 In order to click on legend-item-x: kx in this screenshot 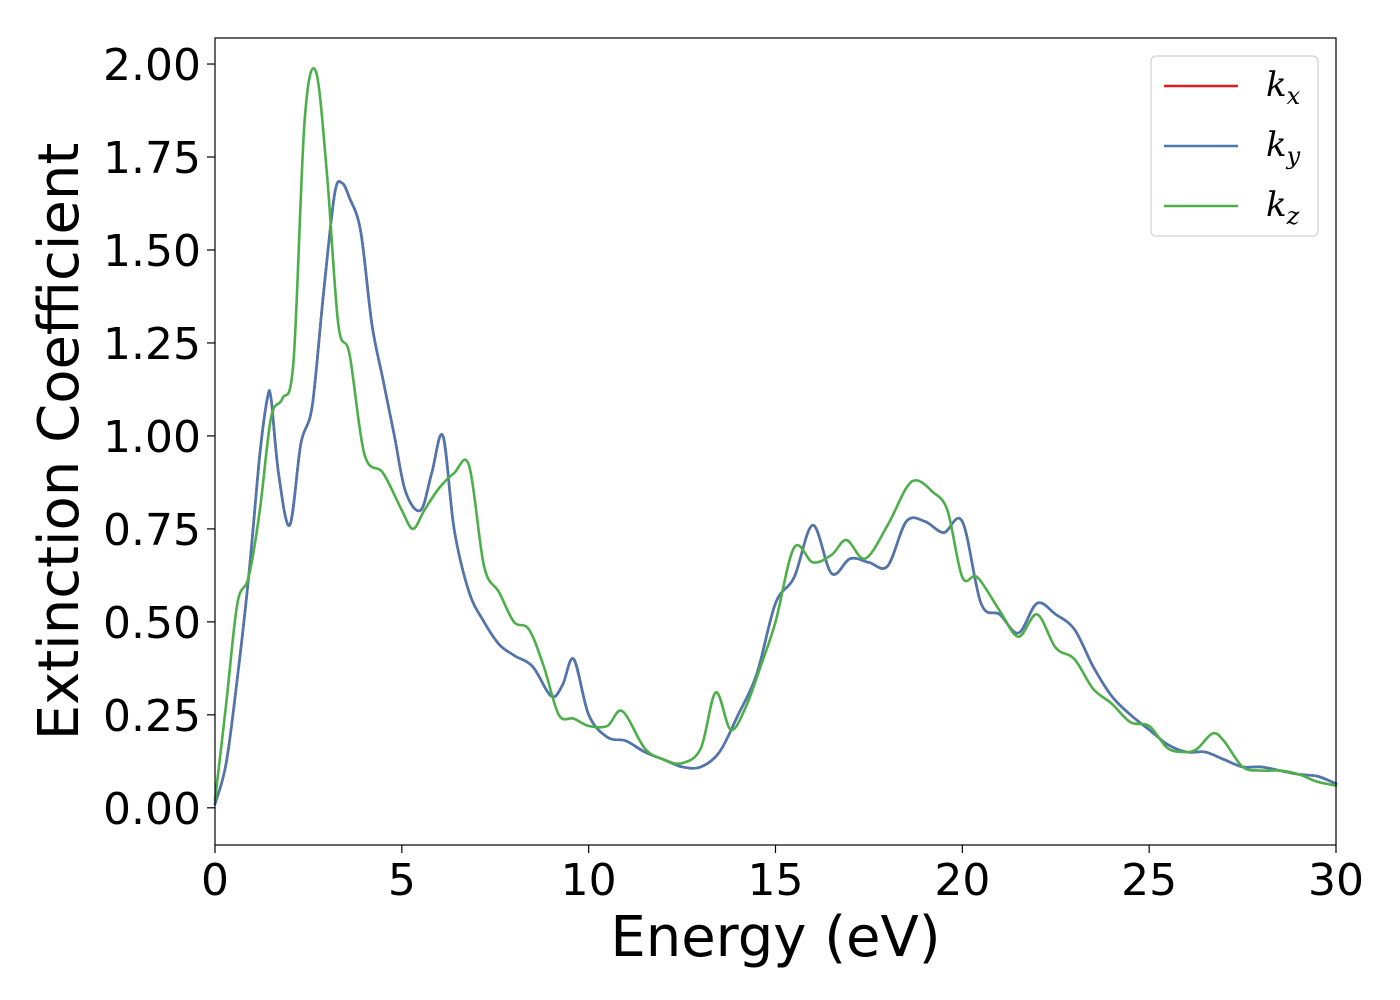, I will do `click(1232, 87)`.